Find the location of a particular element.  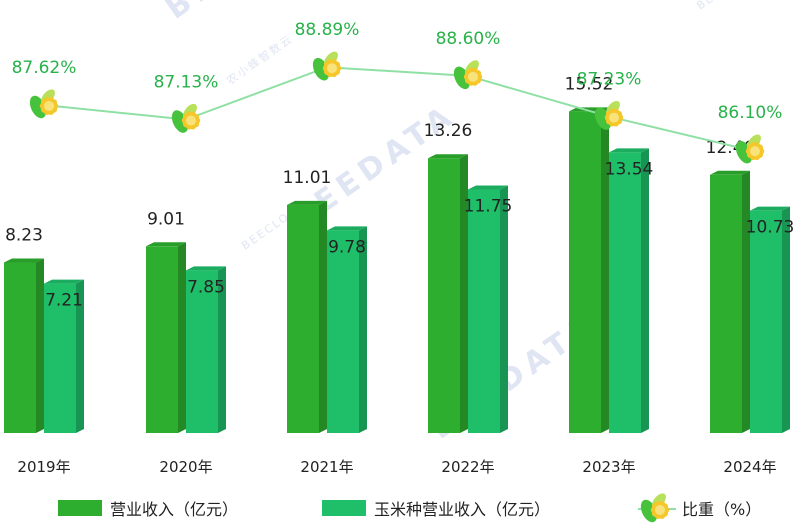

ratio-value-label: 88.89% is located at coordinates (327, 30).